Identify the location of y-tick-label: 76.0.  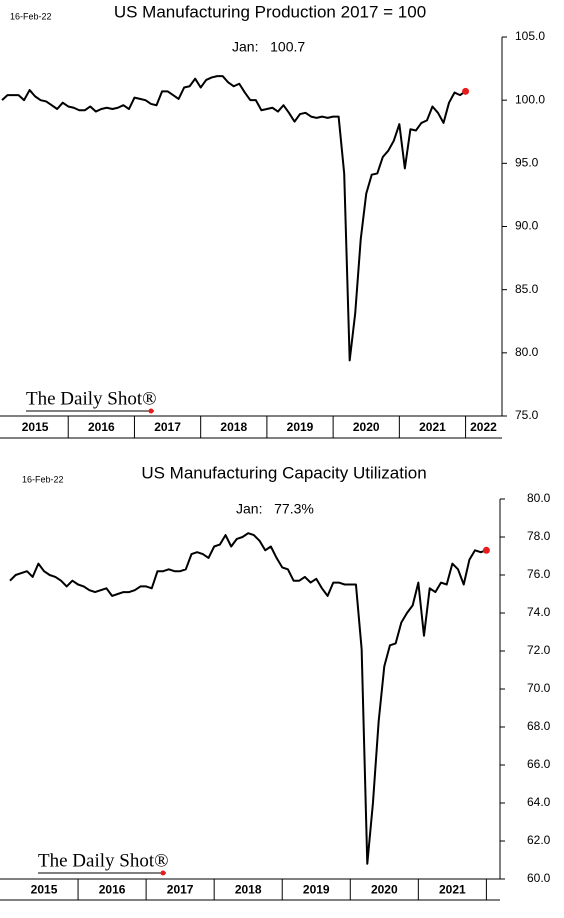
(539, 574).